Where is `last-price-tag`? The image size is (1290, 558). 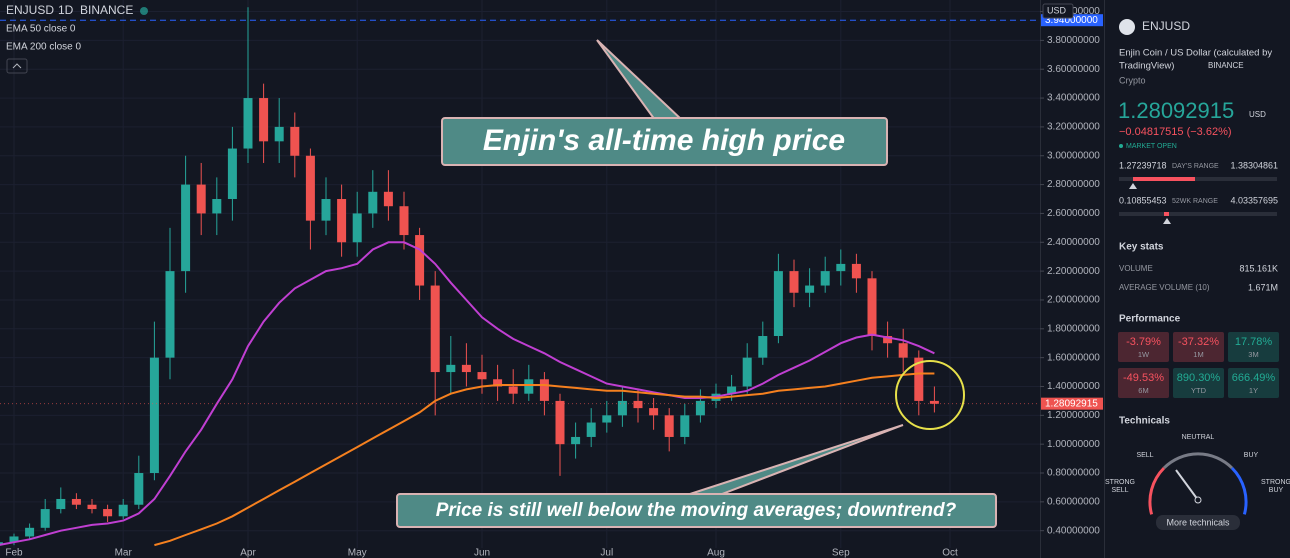
last-price-tag is located at coordinates (1072, 403).